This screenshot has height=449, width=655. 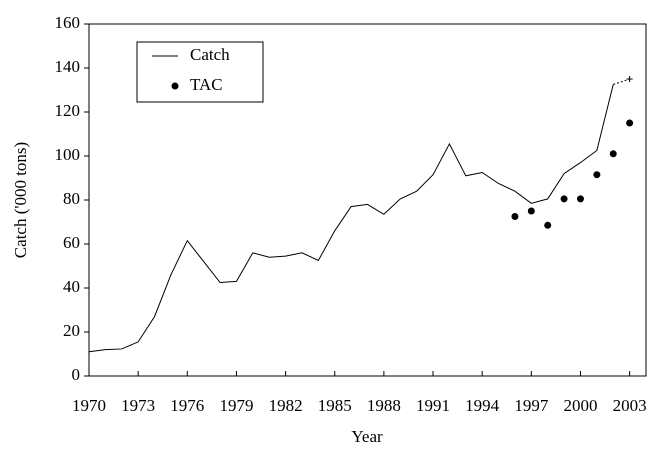 What do you see at coordinates (68, 66) in the screenshot?
I see `y-tick-label: 140` at bounding box center [68, 66].